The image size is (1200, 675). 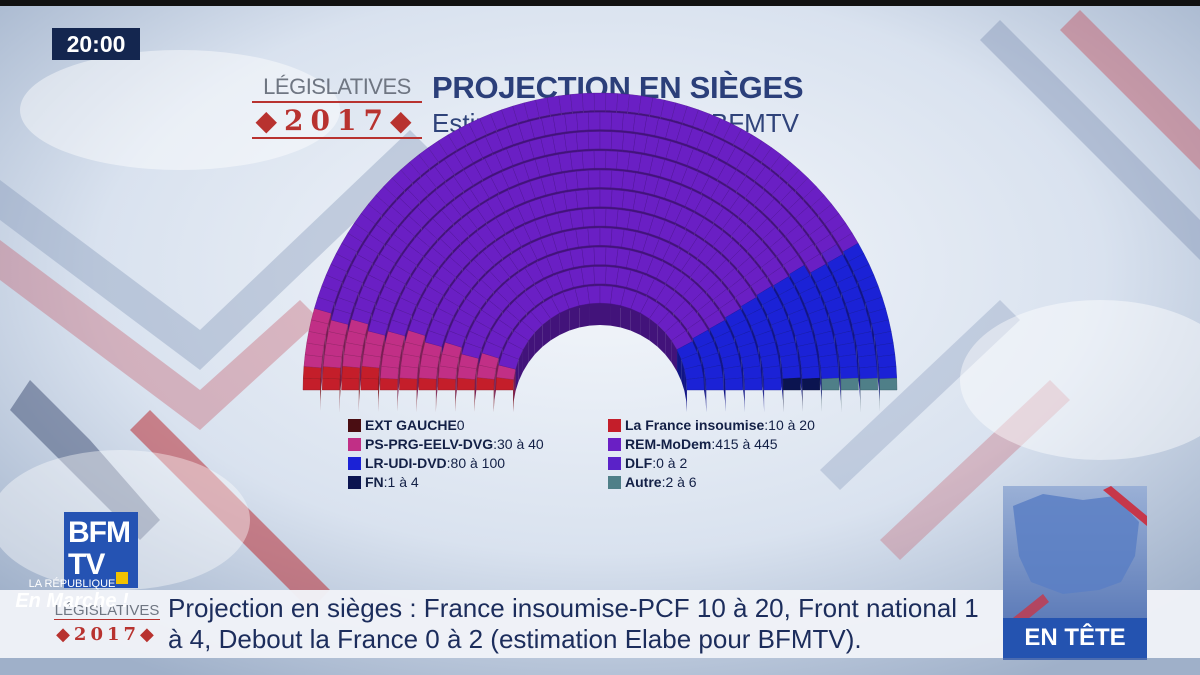 I want to click on thumbnail-banner: EN TÊTE, so click(x=1075, y=638).